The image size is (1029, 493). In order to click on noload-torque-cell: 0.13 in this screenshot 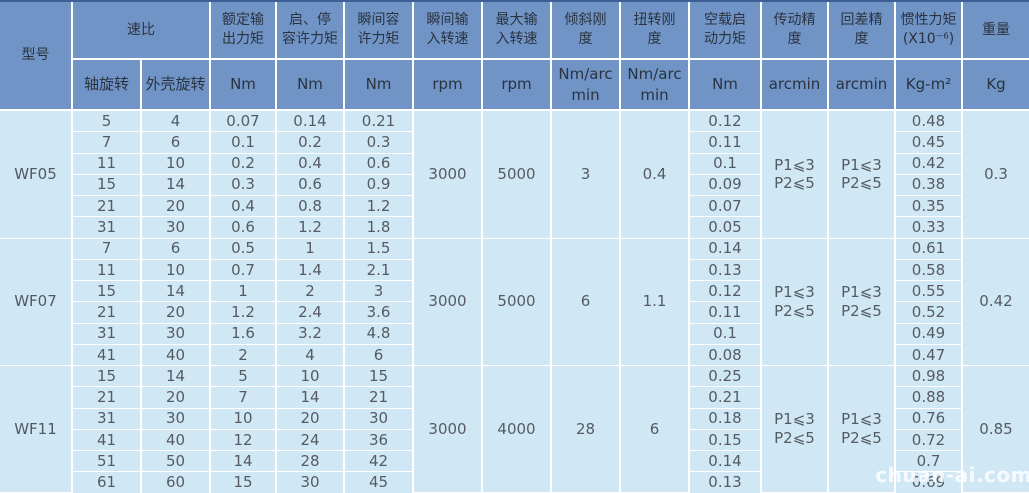, I will do `click(725, 482)`.